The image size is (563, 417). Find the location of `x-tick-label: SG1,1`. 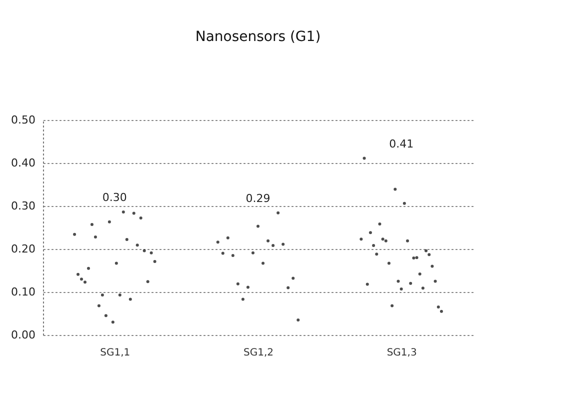

x-tick-label: SG1,1 is located at coordinates (115, 353).